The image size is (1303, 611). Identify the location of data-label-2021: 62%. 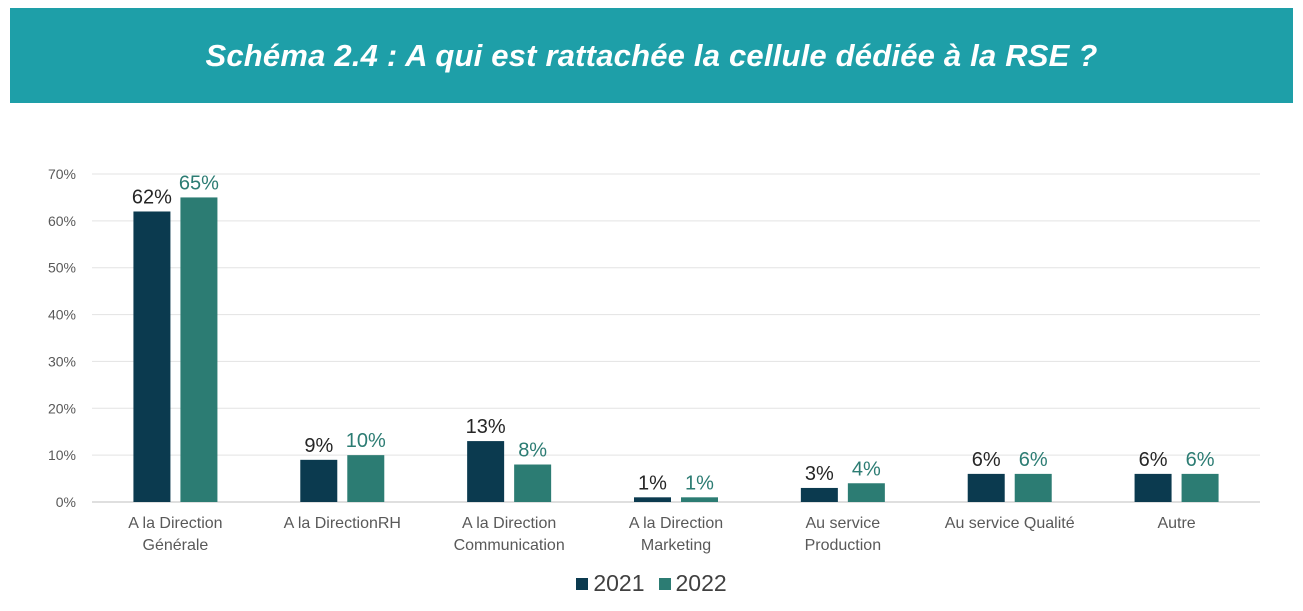
(152, 197).